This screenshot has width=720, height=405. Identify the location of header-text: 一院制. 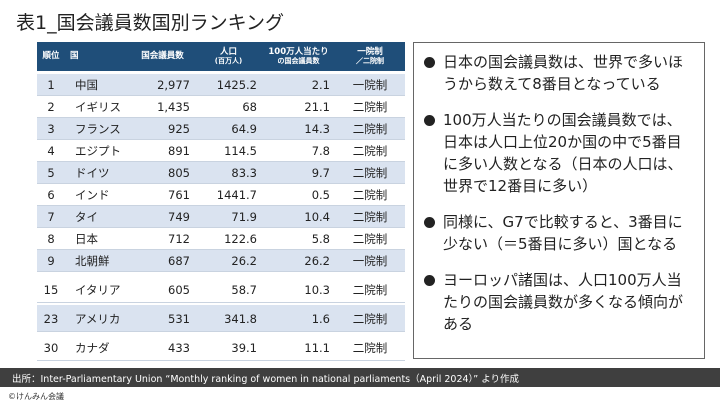
(370, 51).